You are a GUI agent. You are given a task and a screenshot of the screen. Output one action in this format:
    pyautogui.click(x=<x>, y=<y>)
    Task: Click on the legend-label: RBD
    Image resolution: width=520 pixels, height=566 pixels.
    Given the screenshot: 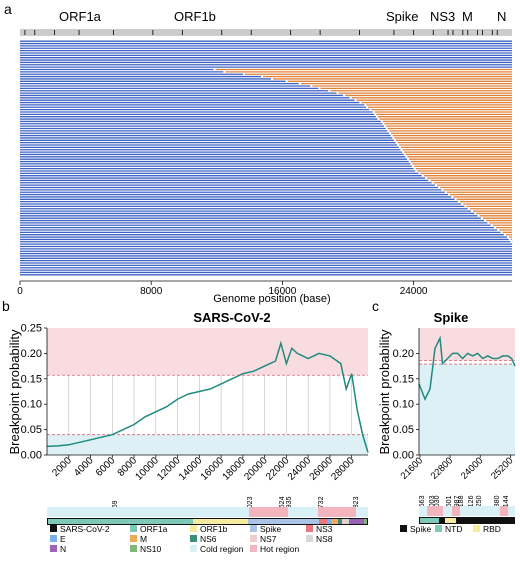 What is the action you would take?
    pyautogui.click(x=492, y=529)
    